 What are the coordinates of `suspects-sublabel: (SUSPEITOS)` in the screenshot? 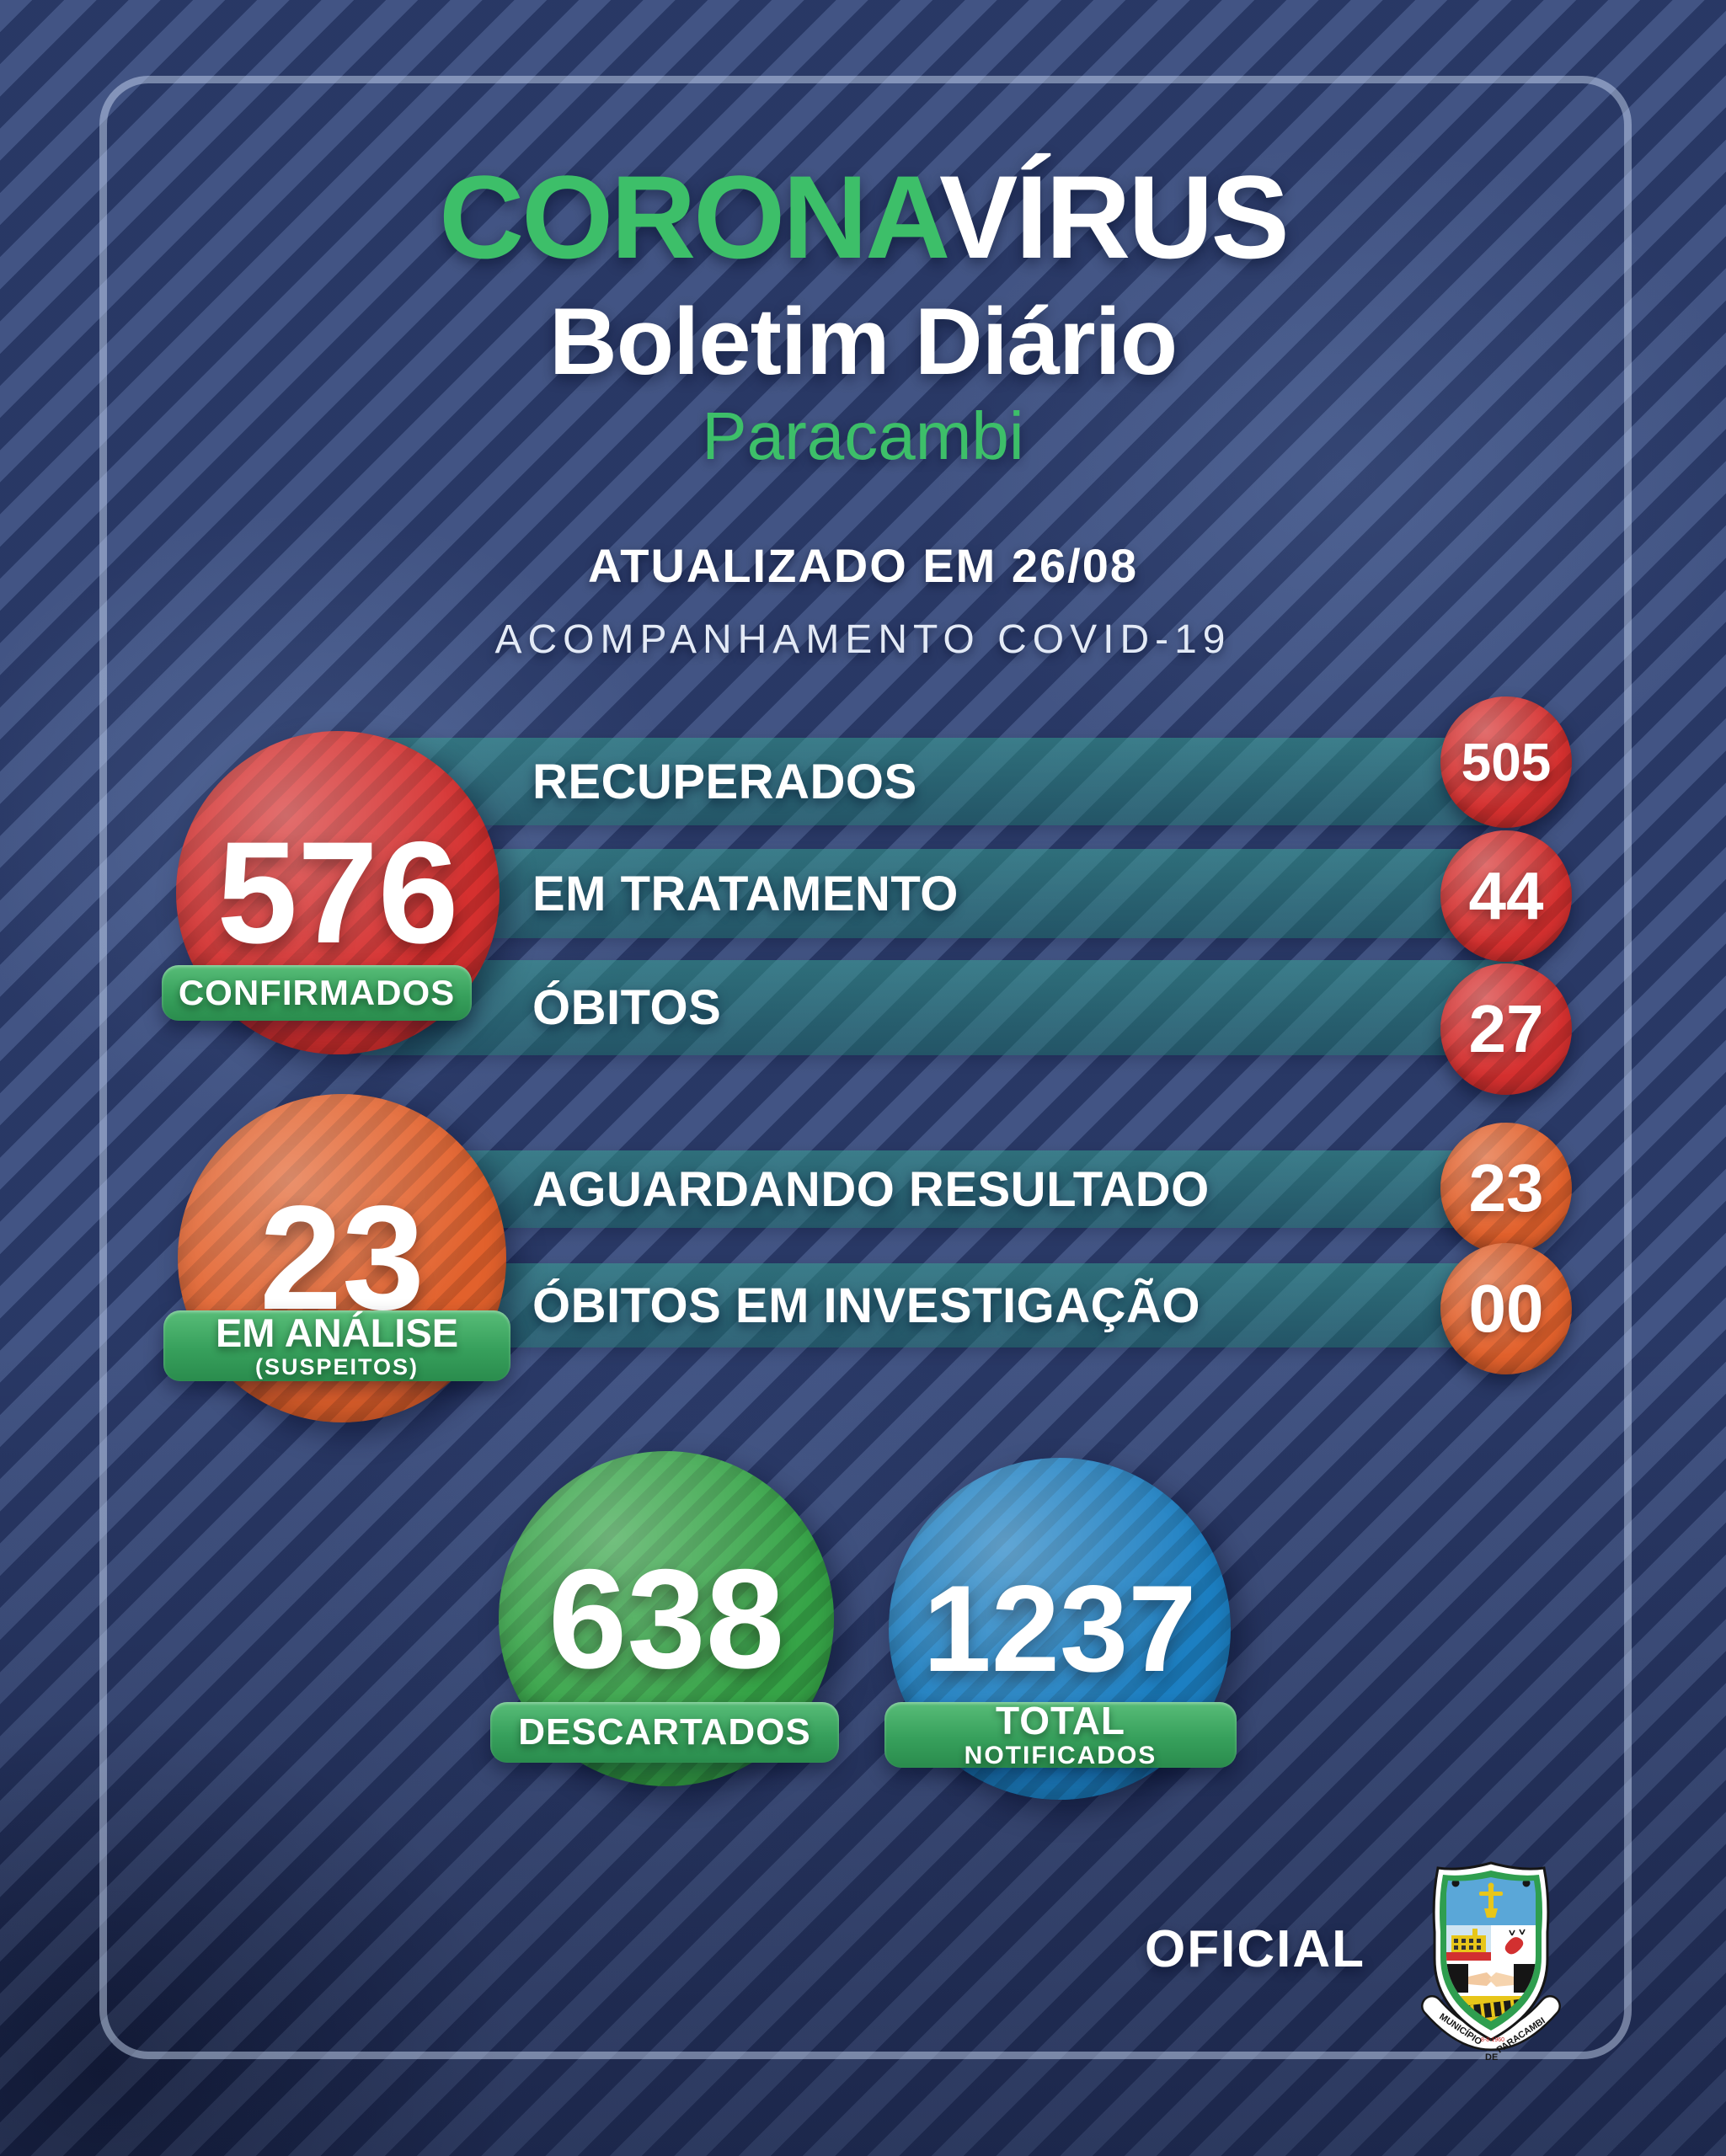 It's located at (336, 1366).